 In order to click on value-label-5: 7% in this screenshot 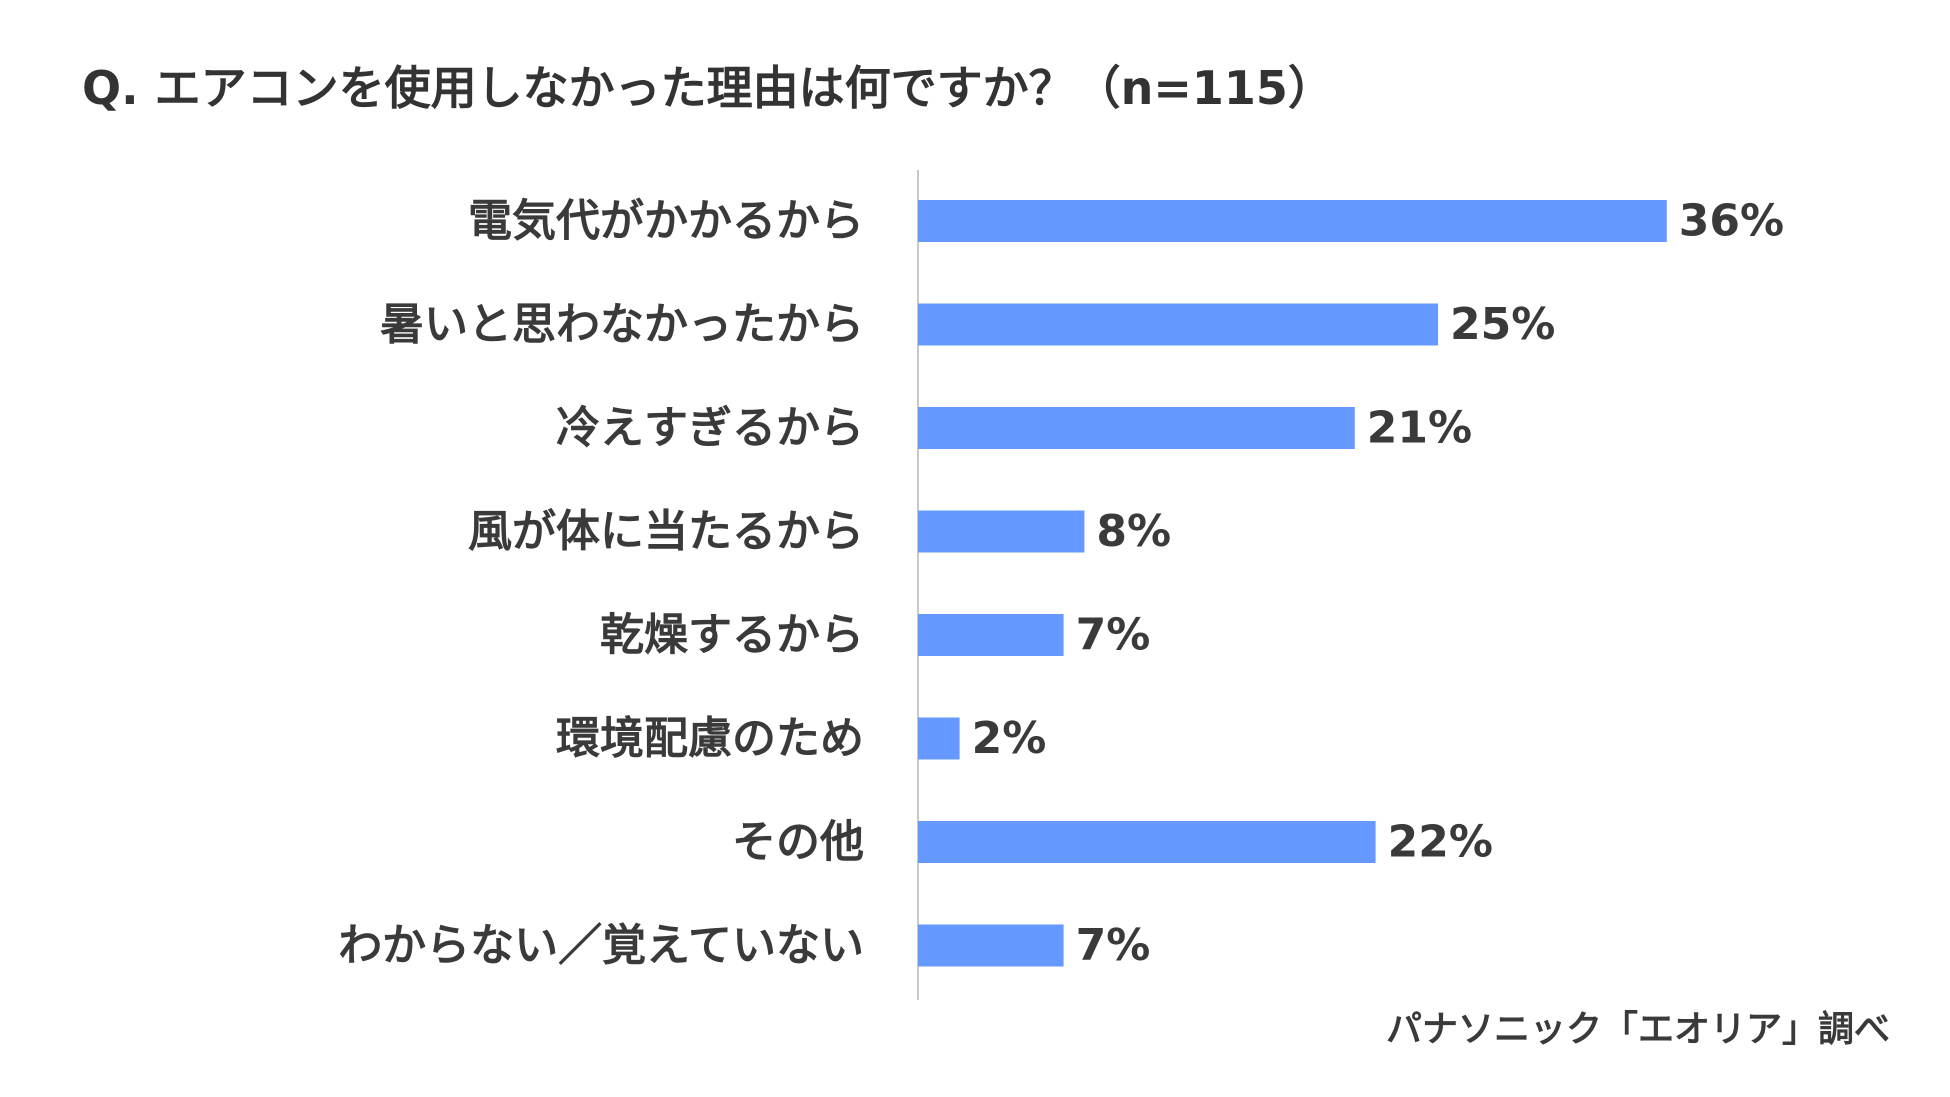, I will do `click(1113, 635)`.